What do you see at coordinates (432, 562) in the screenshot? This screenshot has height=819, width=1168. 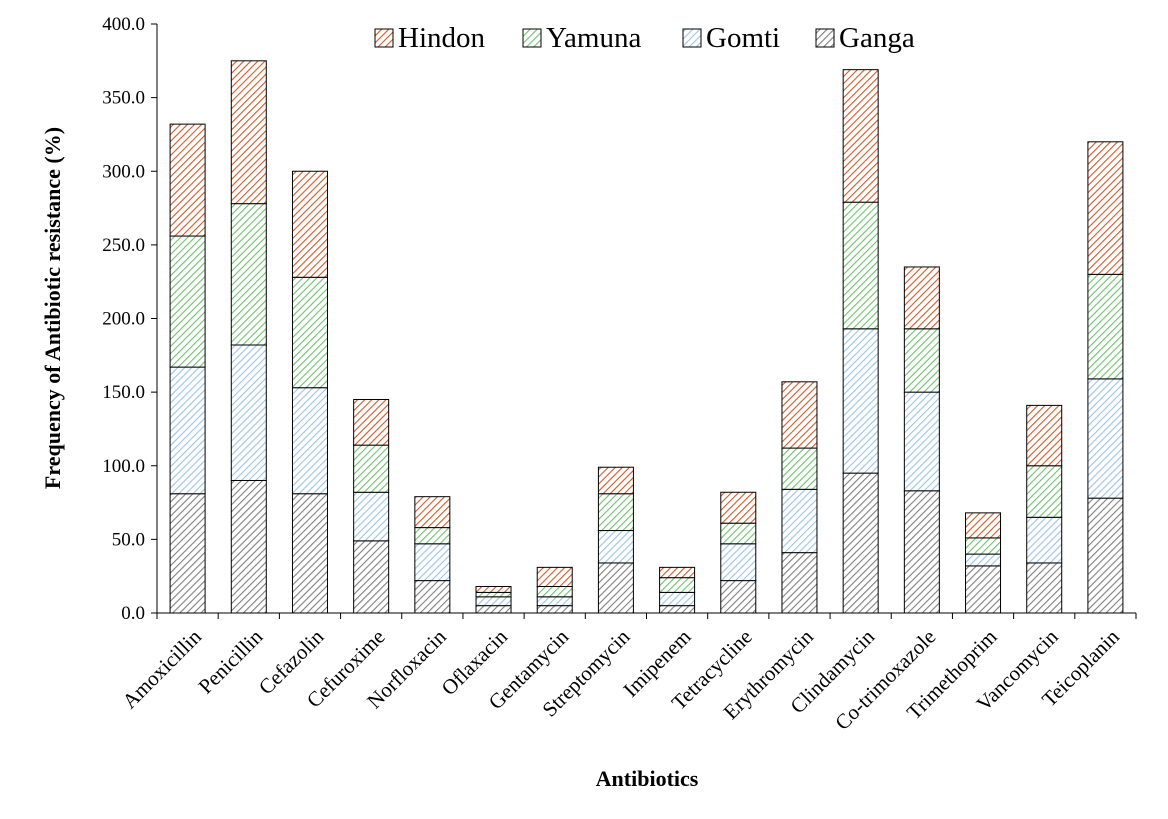 I see `bar-gomti-norfloxacin` at bounding box center [432, 562].